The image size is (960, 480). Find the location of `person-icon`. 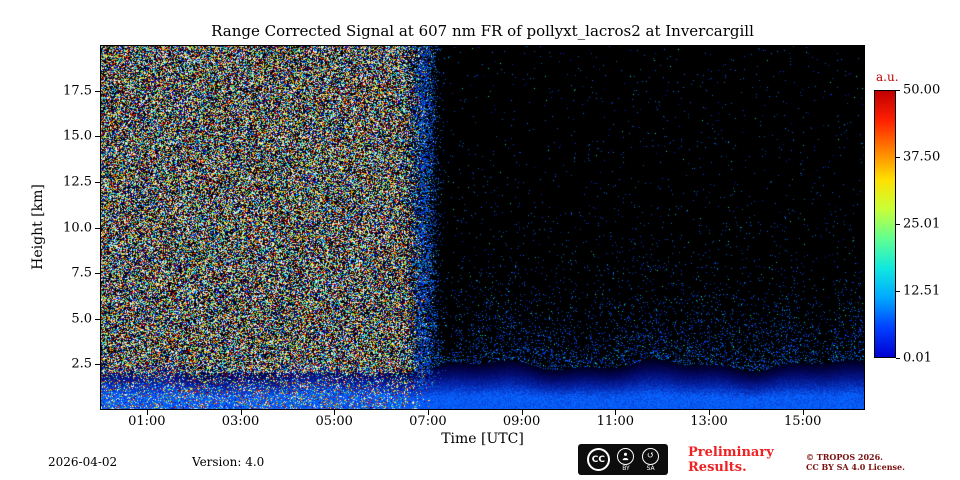

person-icon is located at coordinates (626, 456).